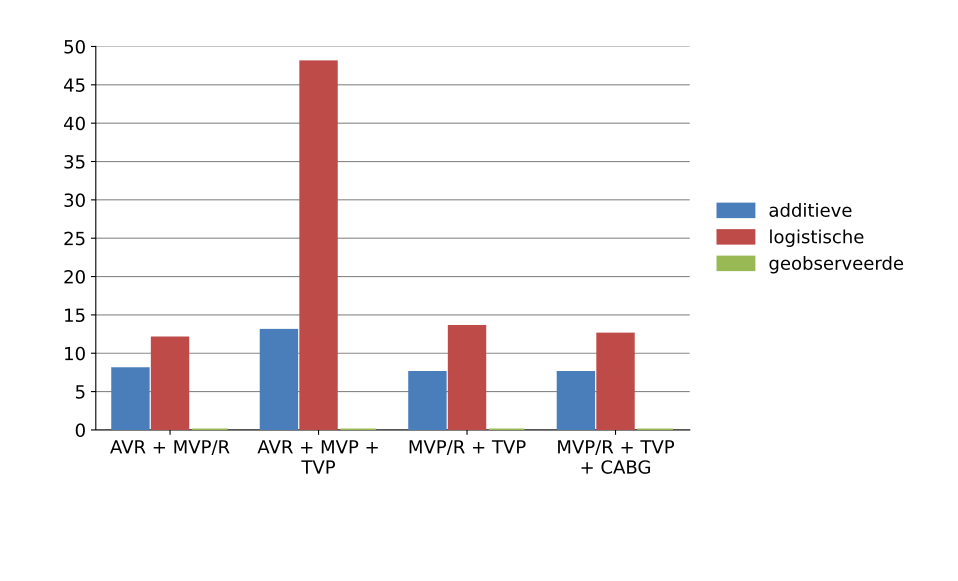  What do you see at coordinates (74, 123) in the screenshot?
I see `y-tick-label: 40` at bounding box center [74, 123].